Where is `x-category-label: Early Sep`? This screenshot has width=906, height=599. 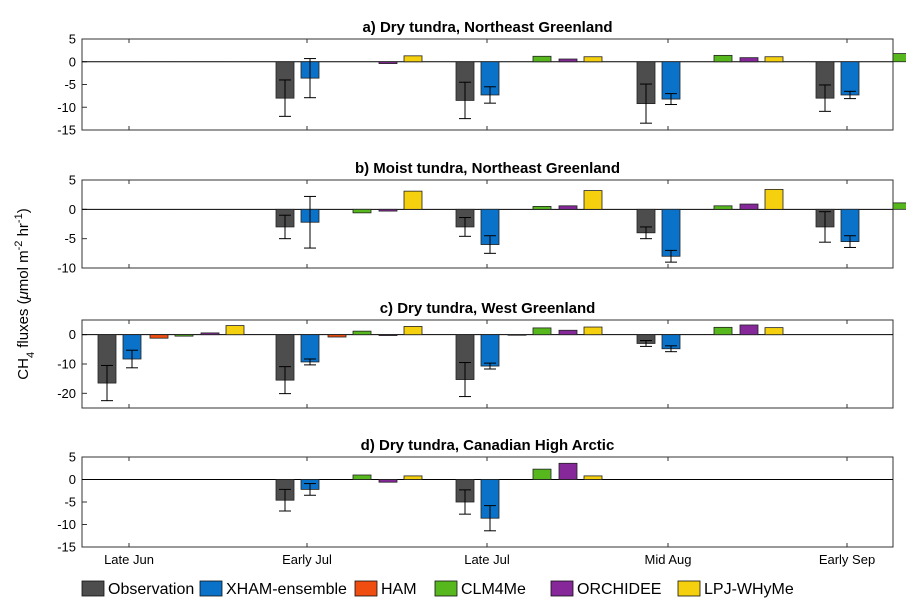
x-category-label: Early Sep is located at coordinates (847, 559).